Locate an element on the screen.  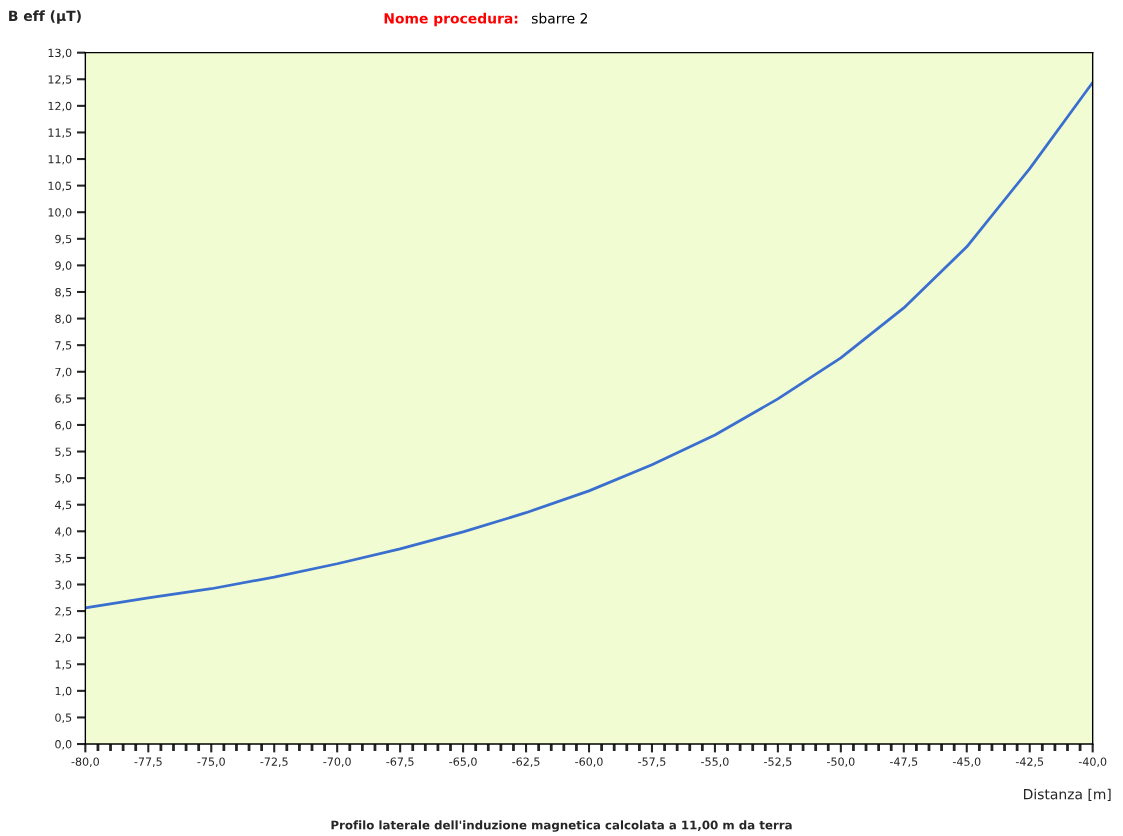
y-tick-label: 4,5 is located at coordinates (63, 505).